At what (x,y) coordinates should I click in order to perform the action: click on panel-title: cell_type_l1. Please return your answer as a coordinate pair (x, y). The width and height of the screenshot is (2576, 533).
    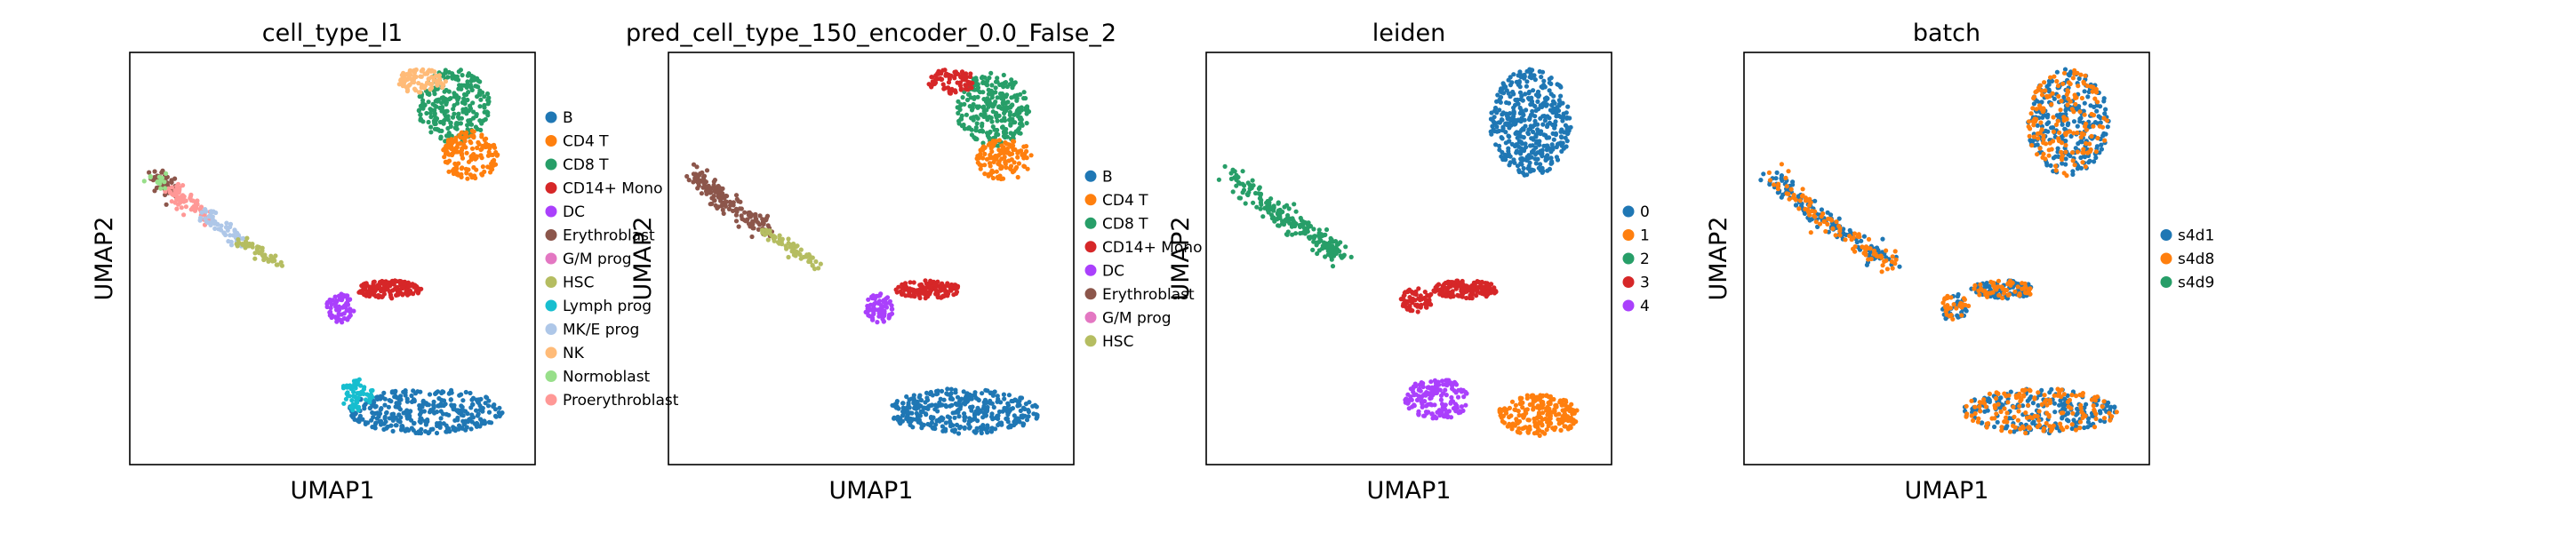
    Looking at the image, I should click on (332, 33).